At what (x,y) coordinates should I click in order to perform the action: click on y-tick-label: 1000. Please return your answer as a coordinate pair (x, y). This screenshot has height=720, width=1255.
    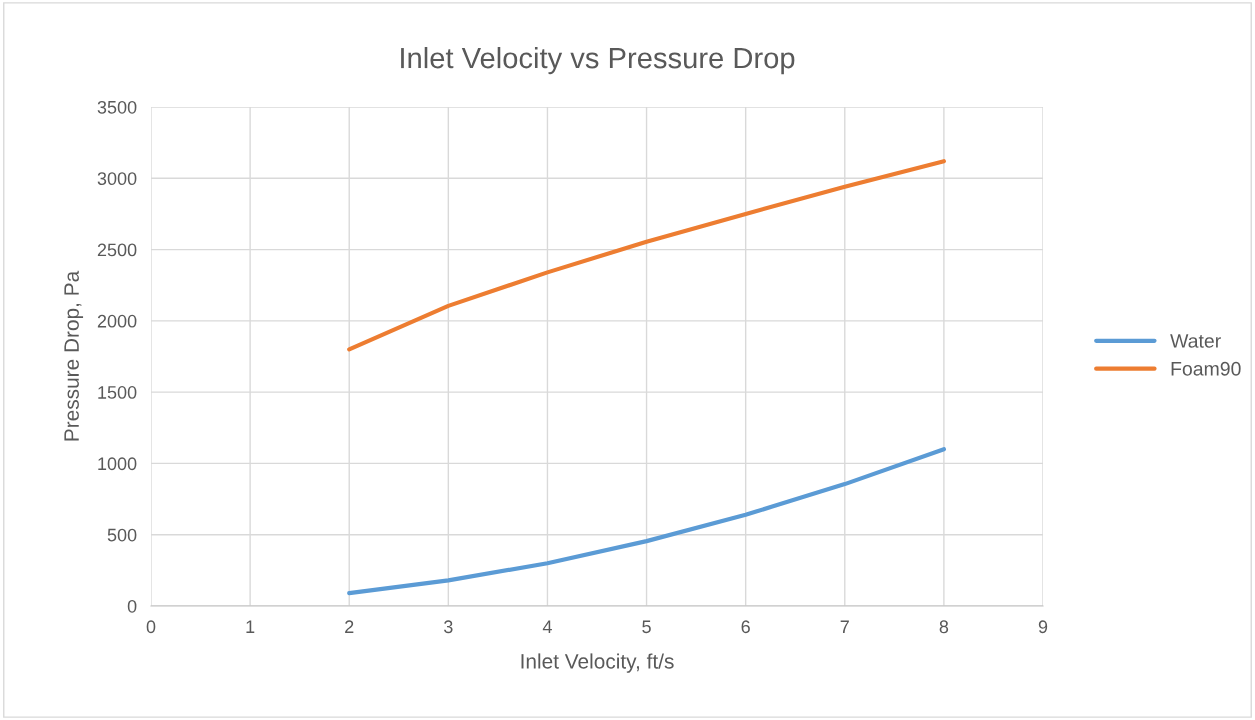
    Looking at the image, I should click on (117, 464).